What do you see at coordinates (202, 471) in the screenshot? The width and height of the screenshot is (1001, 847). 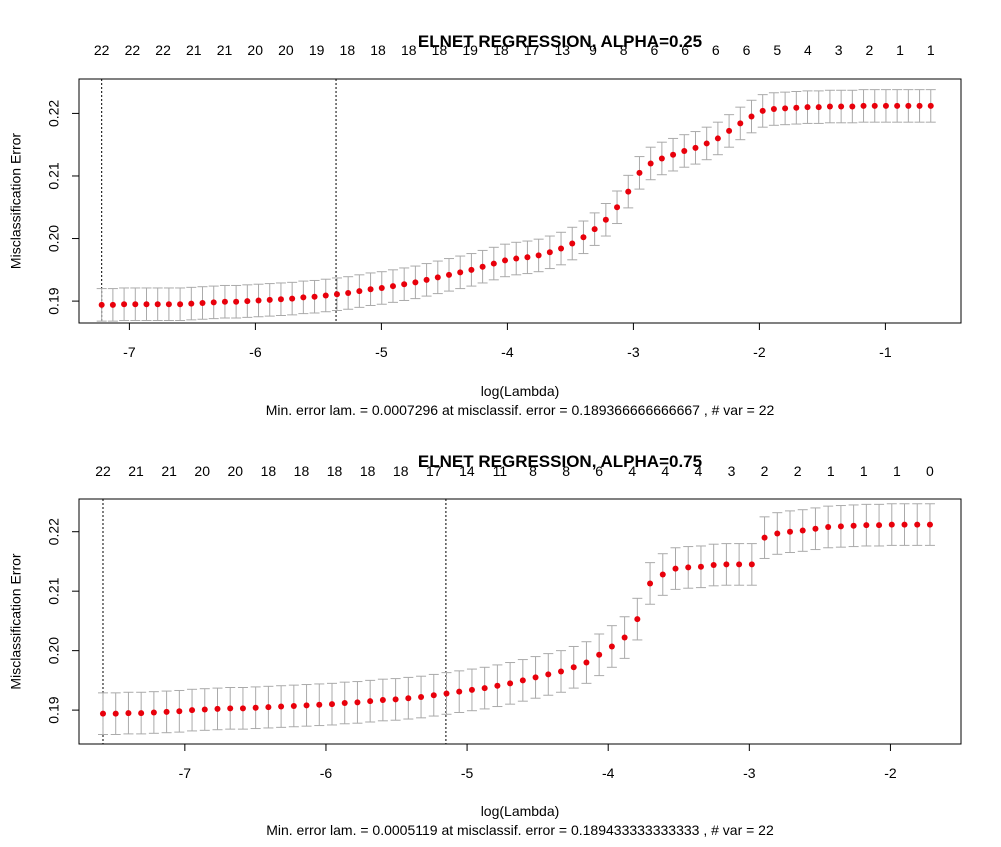 I see `panel2-top-axis-label: 20` at bounding box center [202, 471].